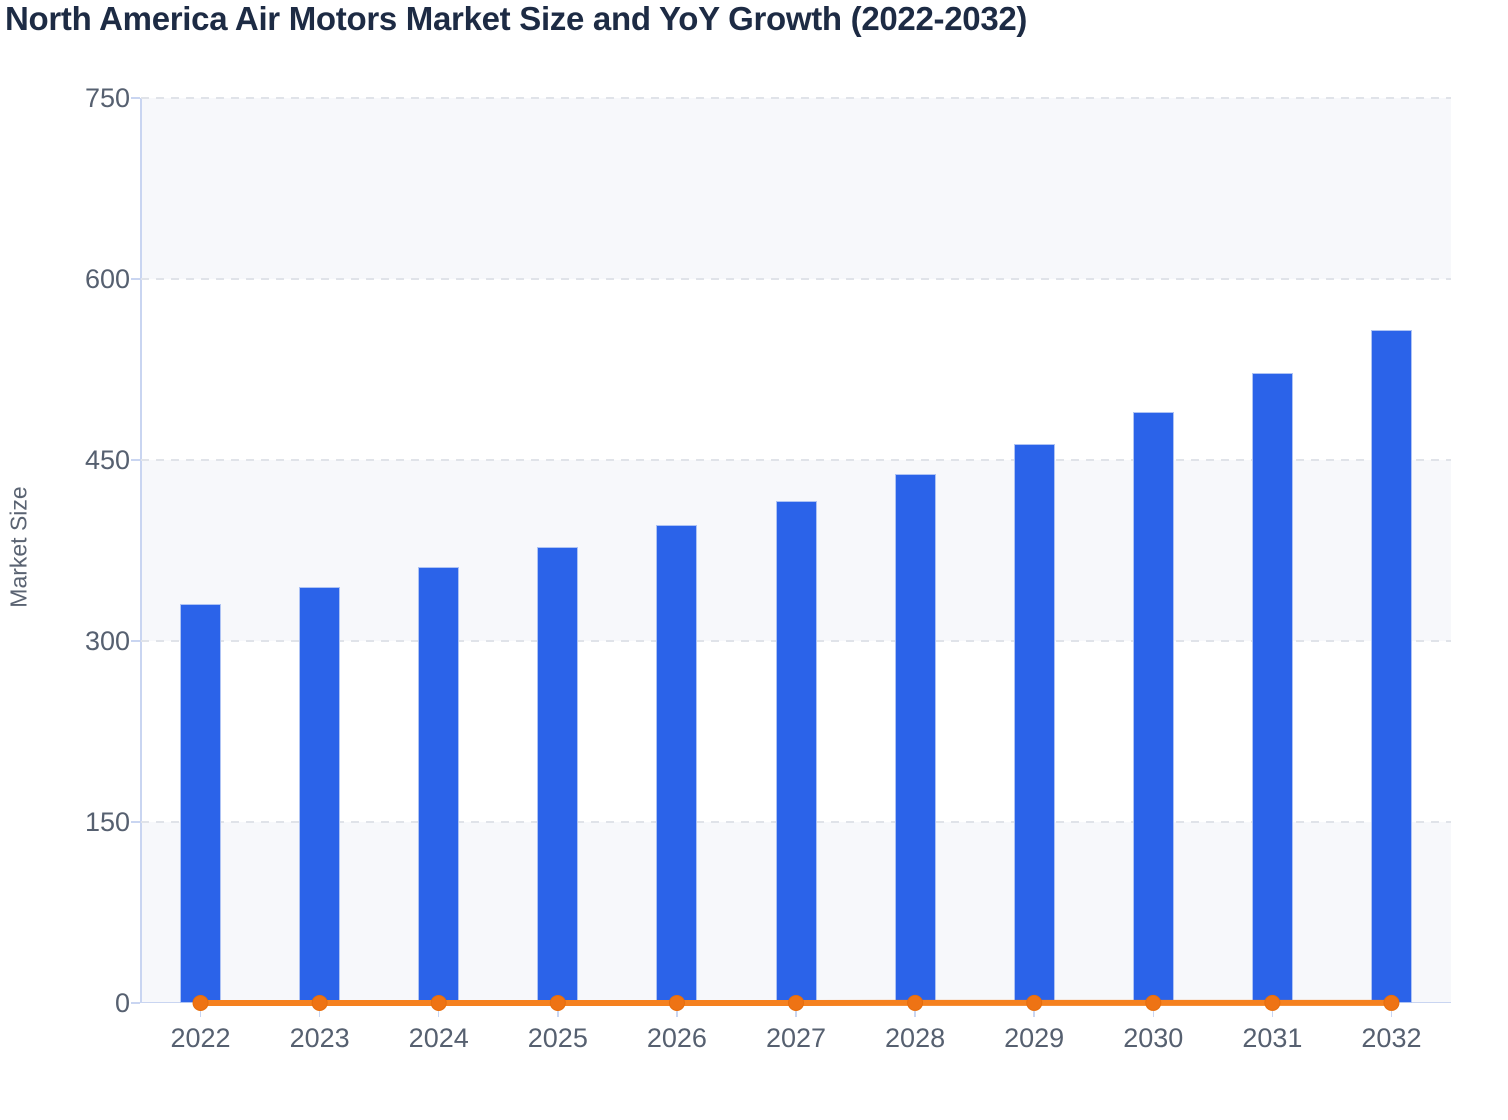  I want to click on x-tick-label-2022: 2022, so click(200, 1038).